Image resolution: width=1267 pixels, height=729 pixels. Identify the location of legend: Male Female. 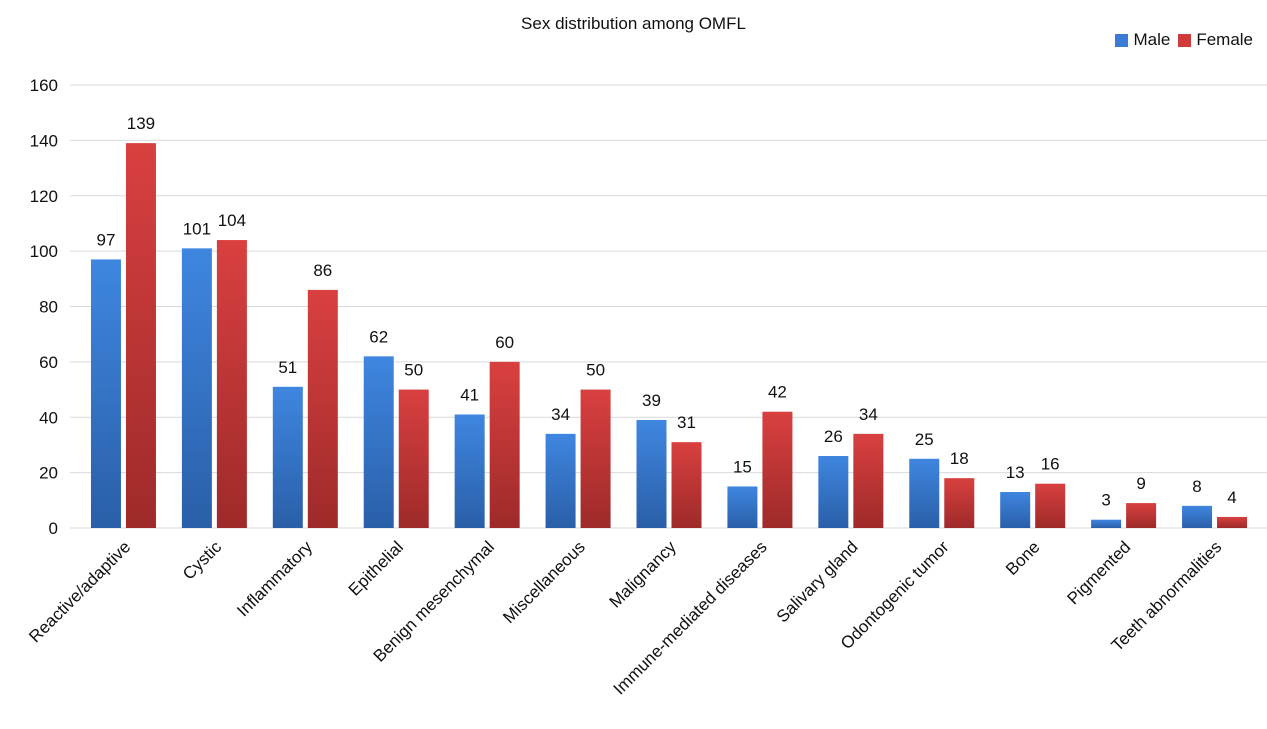
(1180, 40).